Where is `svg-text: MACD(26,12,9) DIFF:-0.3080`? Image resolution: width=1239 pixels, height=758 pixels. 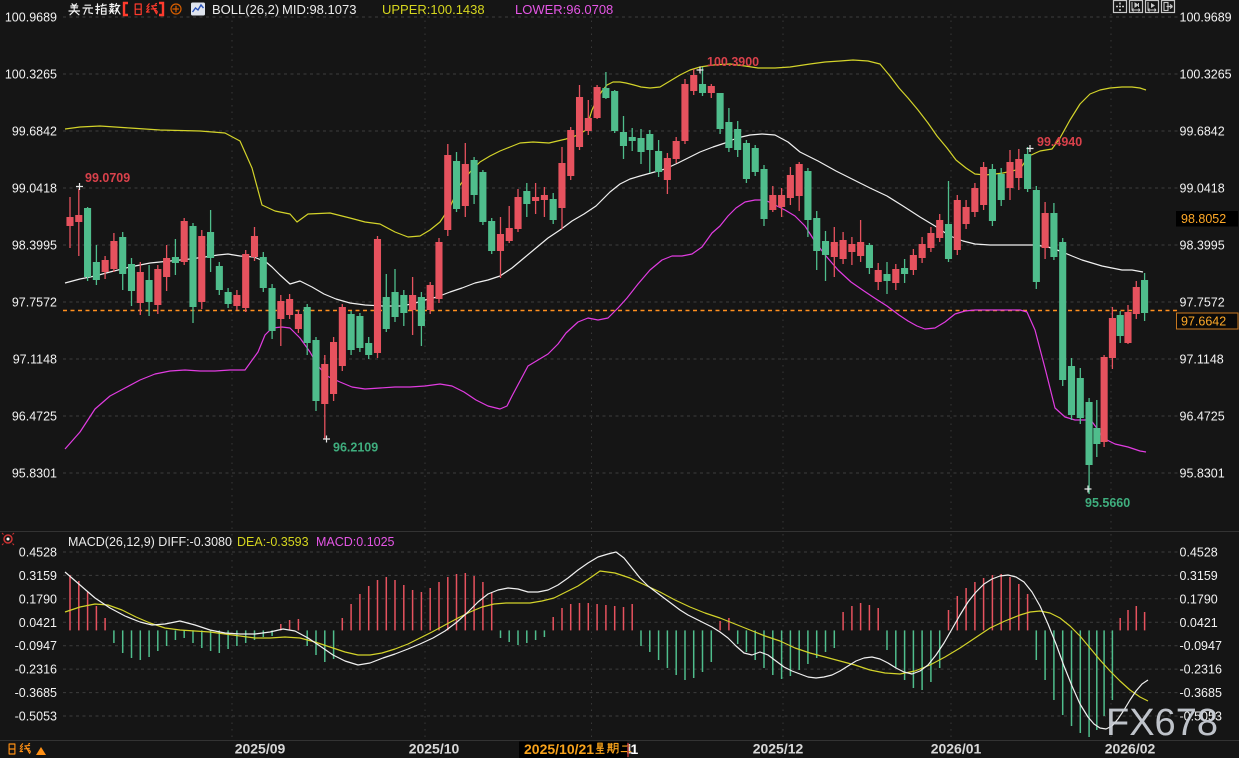
svg-text: MACD(26,12,9) DIFF:-0.3080 is located at coordinates (150, 542).